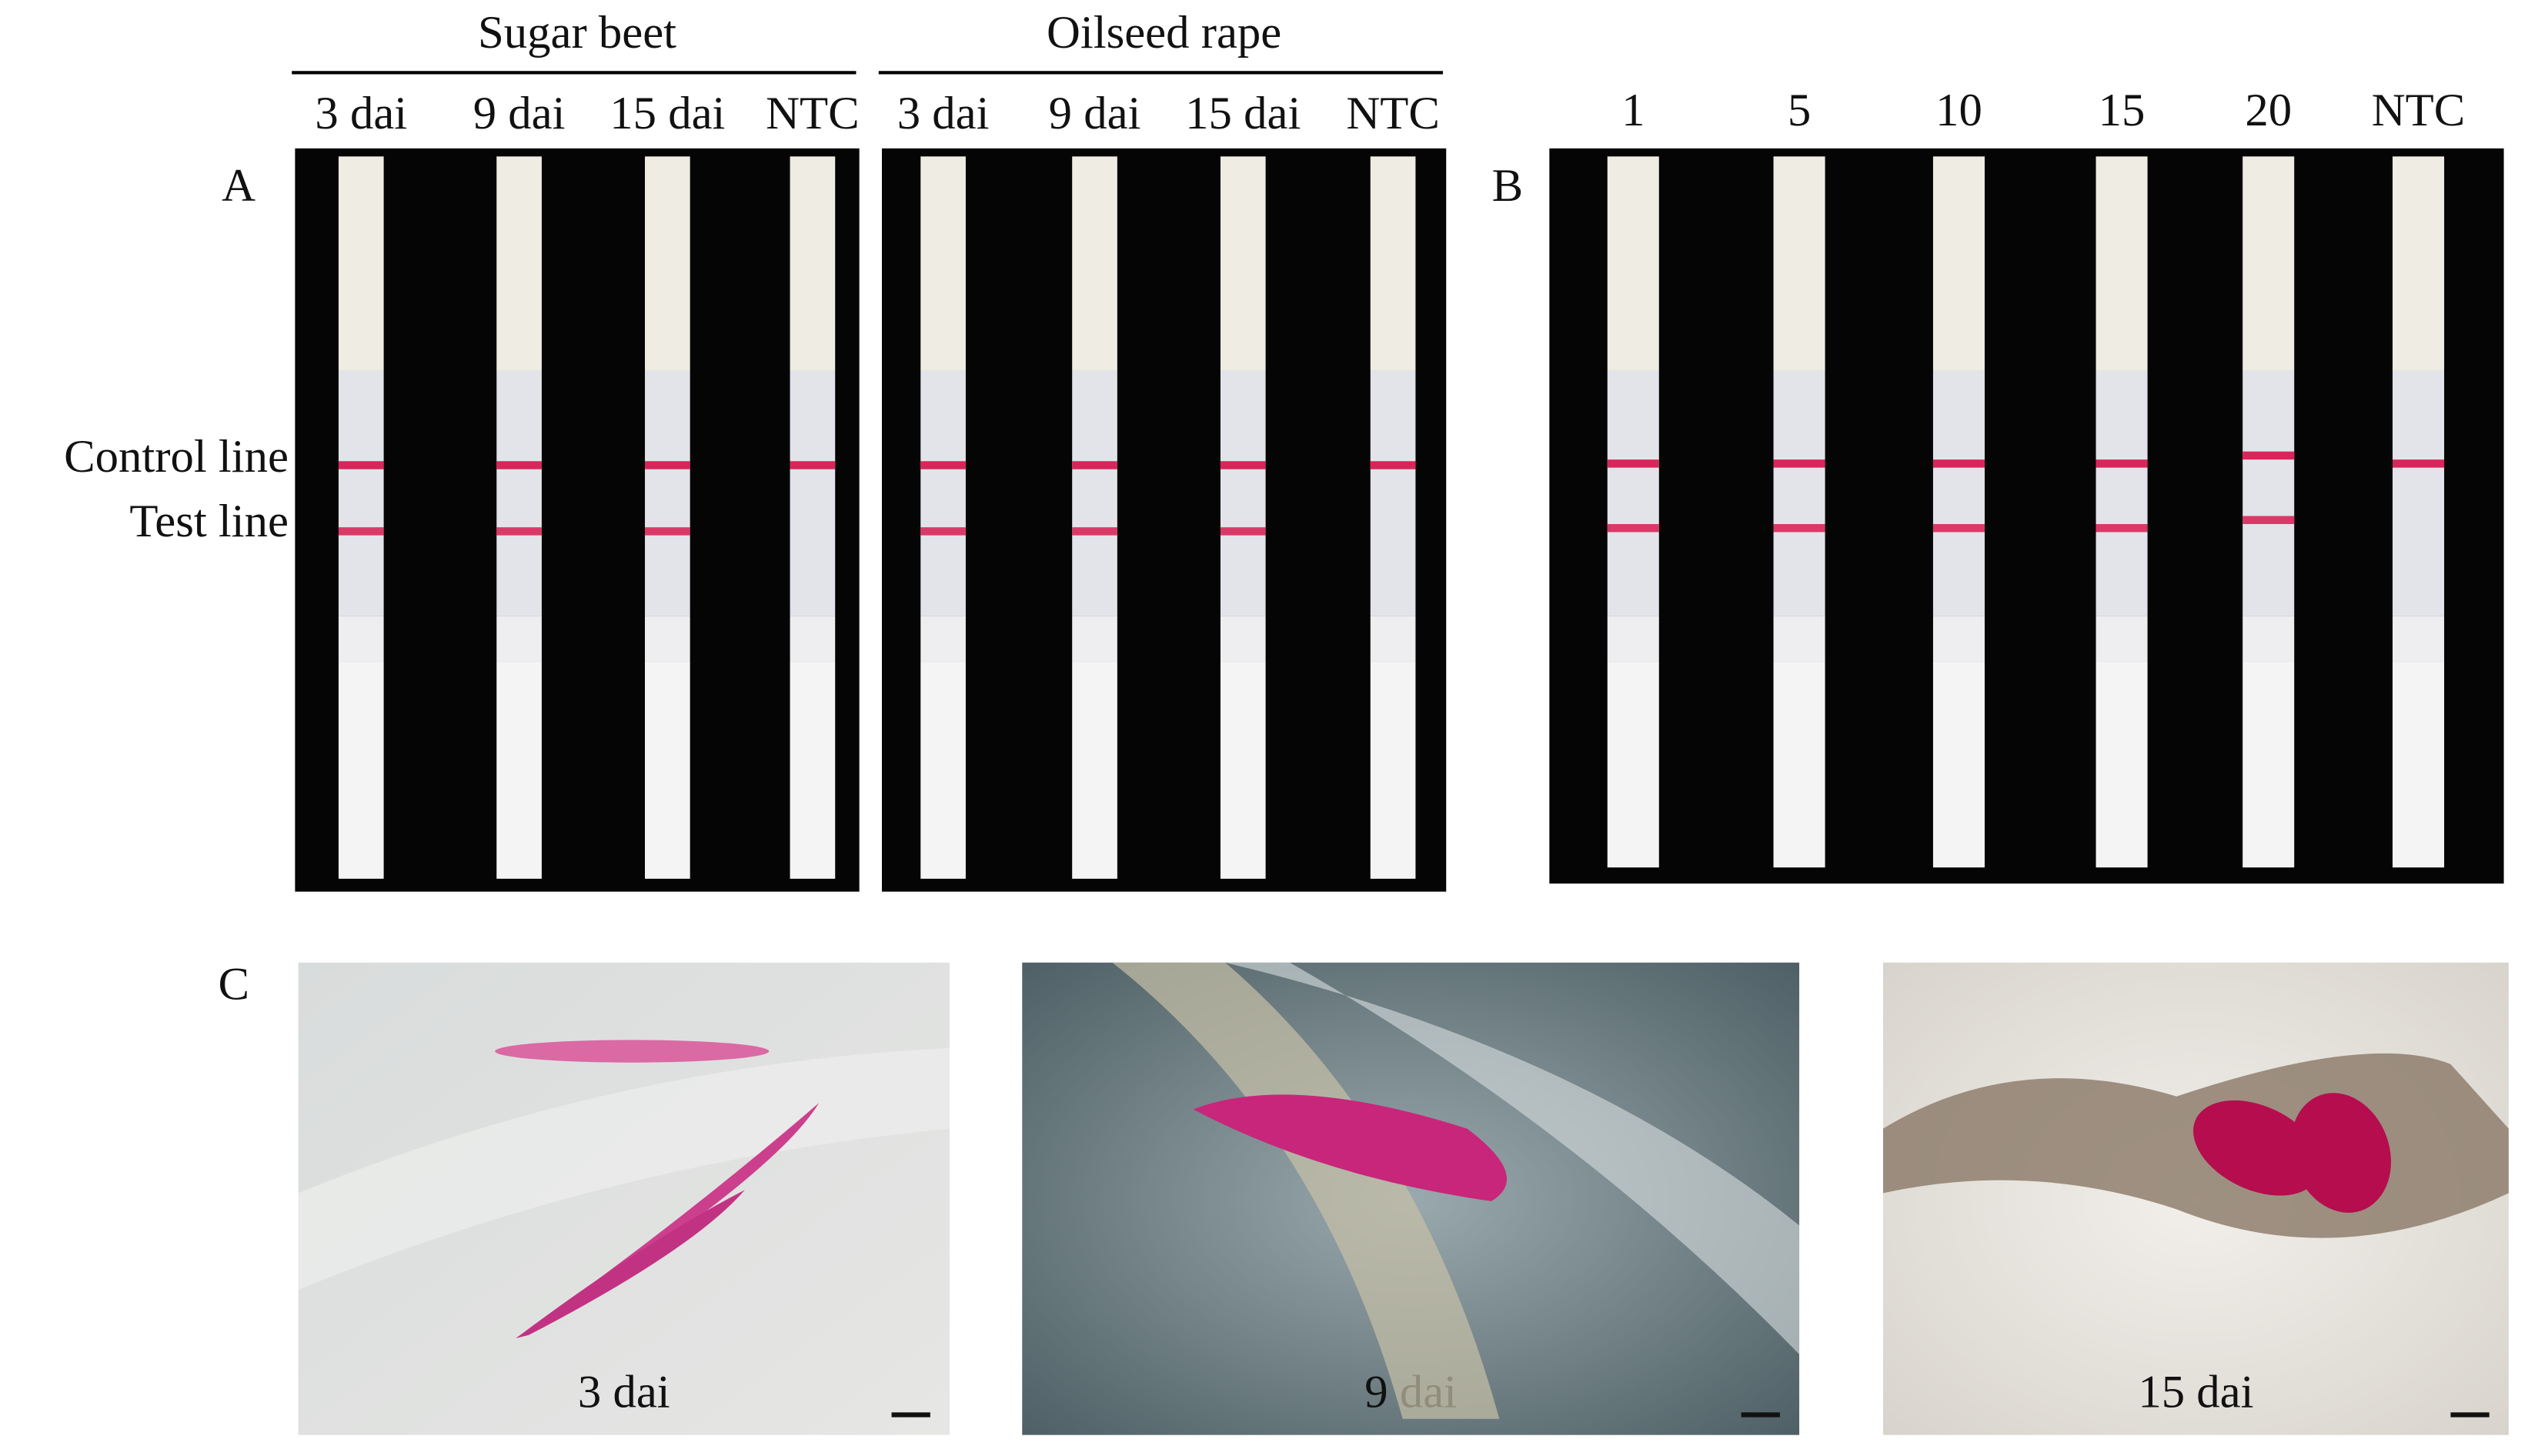  I want to click on panel-label: C, so click(234, 984).